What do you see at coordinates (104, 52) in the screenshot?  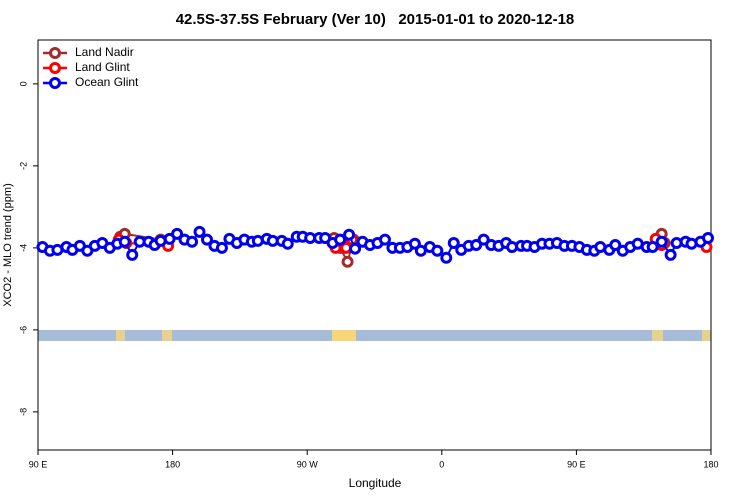 I see `legend-label: Land Nadir` at bounding box center [104, 52].